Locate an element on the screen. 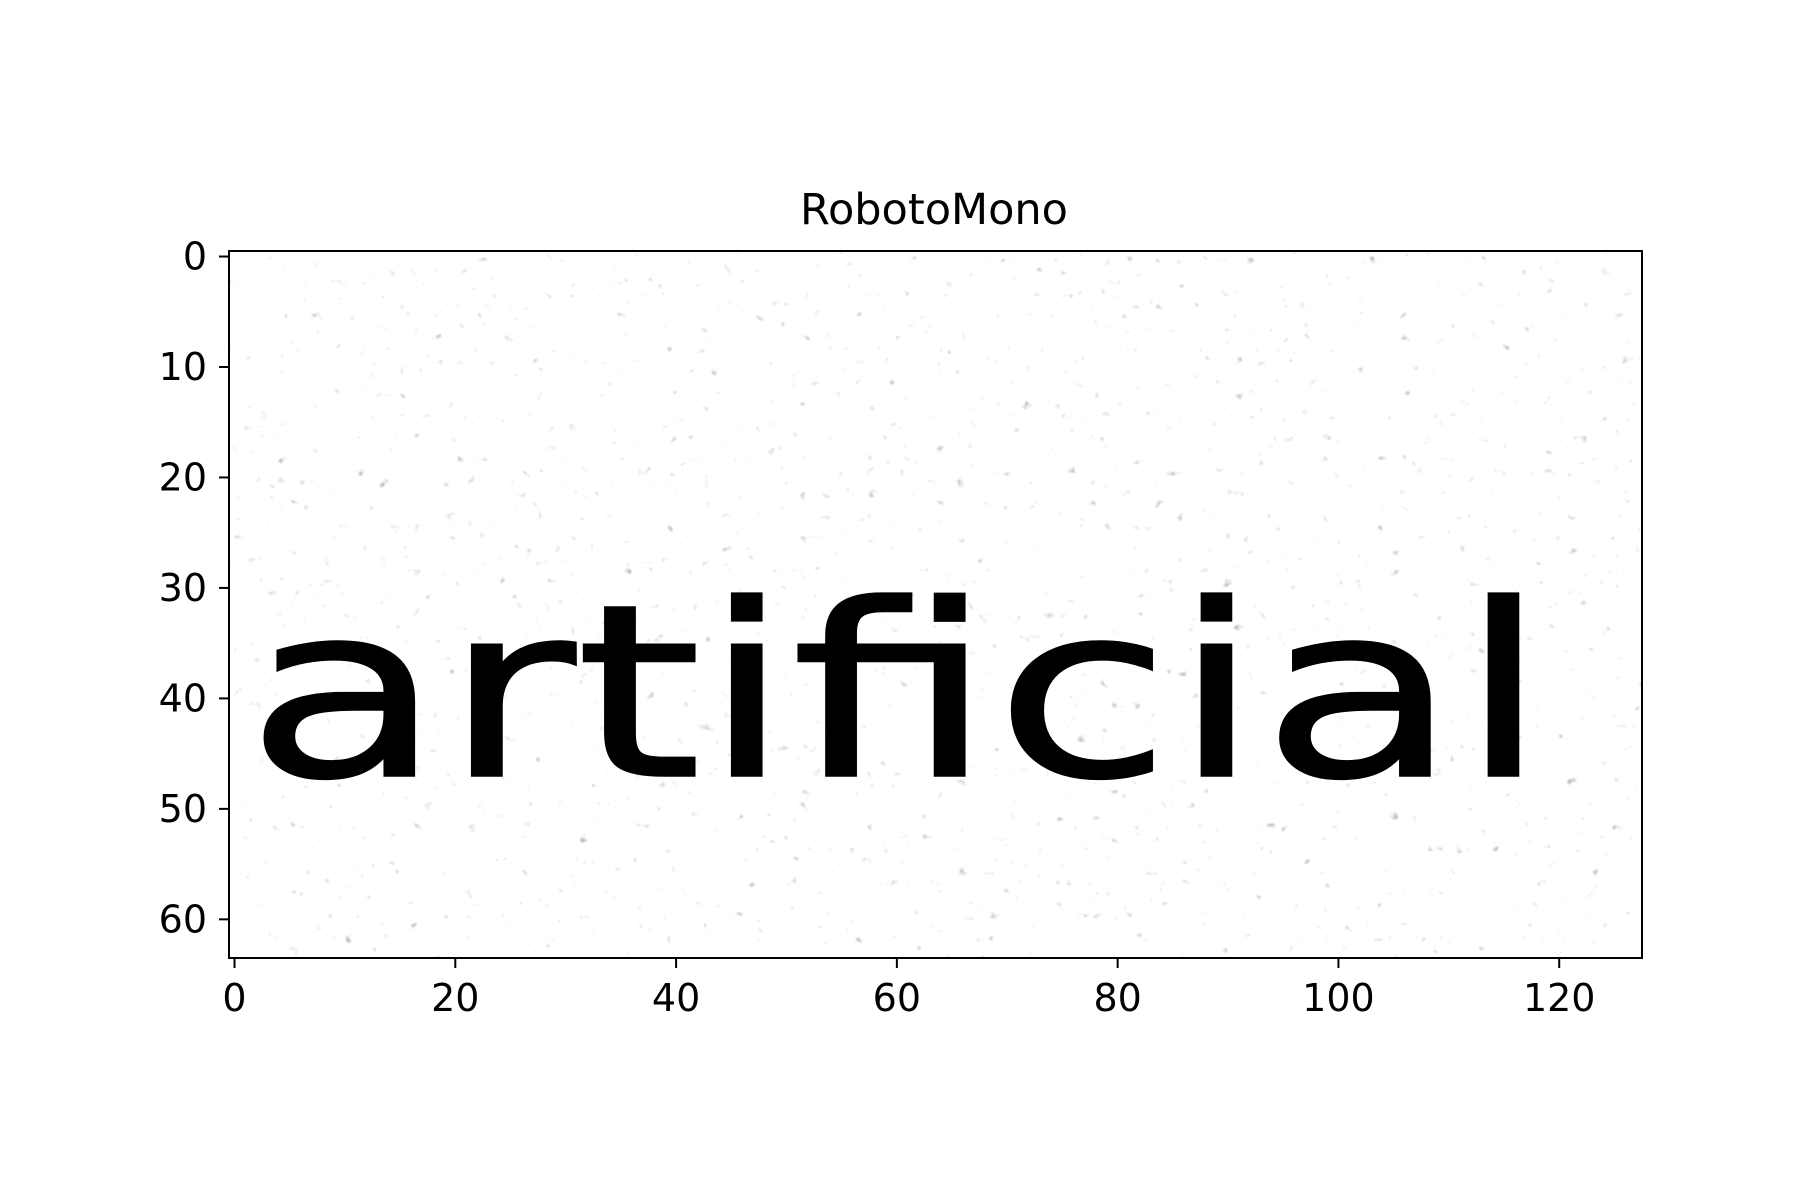  x-tick-label: 0 is located at coordinates (234, 998).